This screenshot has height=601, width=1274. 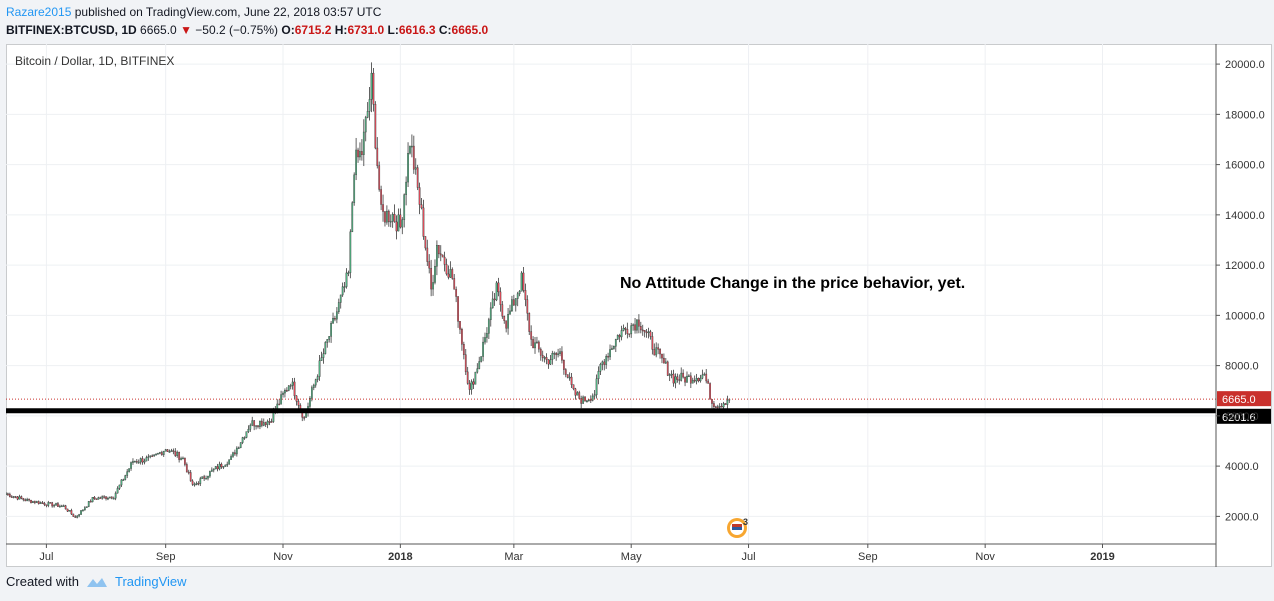 What do you see at coordinates (417, 30) in the screenshot?
I see `low-value: 6616.3` at bounding box center [417, 30].